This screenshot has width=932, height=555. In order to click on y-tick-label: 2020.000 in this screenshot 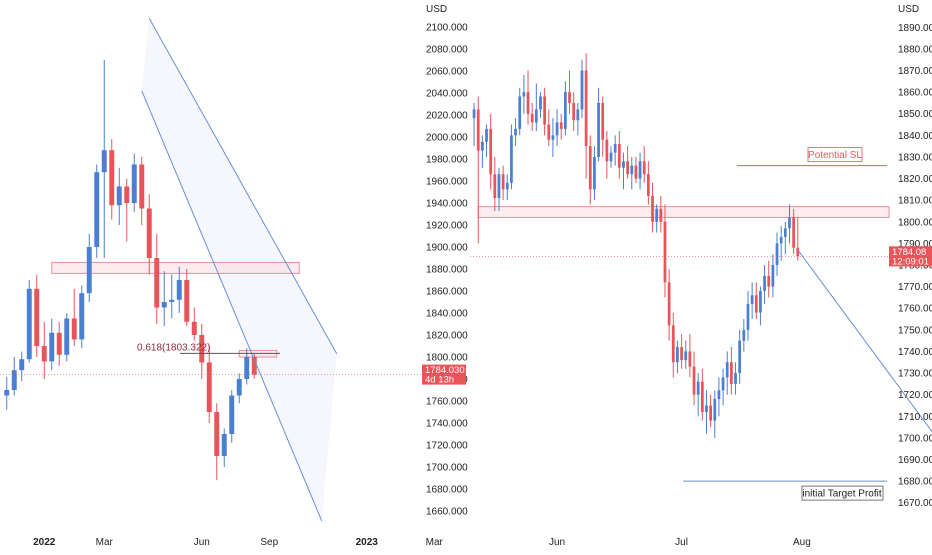, I will do `click(447, 116)`.